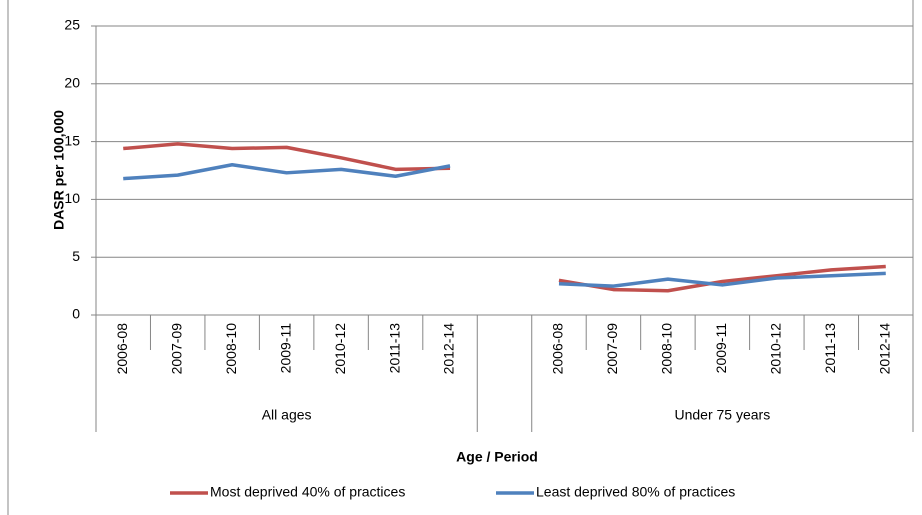 The image size is (922, 515). I want to click on y-tick-label: 25, so click(72, 25).